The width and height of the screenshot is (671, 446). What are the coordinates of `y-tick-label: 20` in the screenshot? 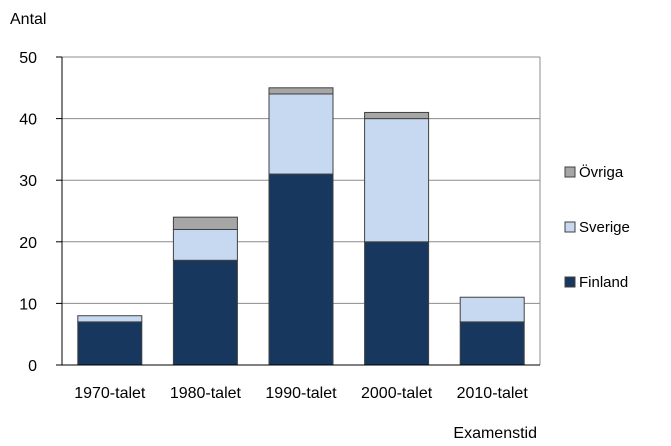 It's located at (28, 243).